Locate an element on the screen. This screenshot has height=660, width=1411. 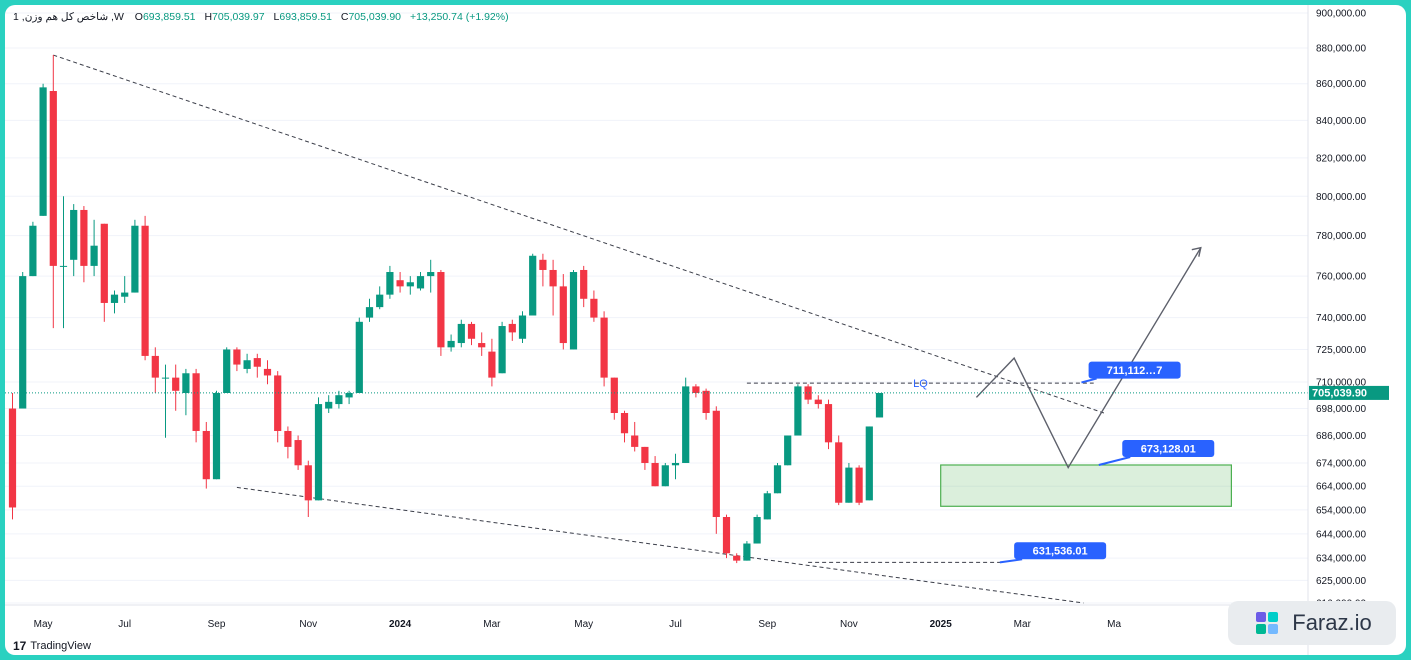
last-price-label: 705,039.90 is located at coordinates (1339, 393).